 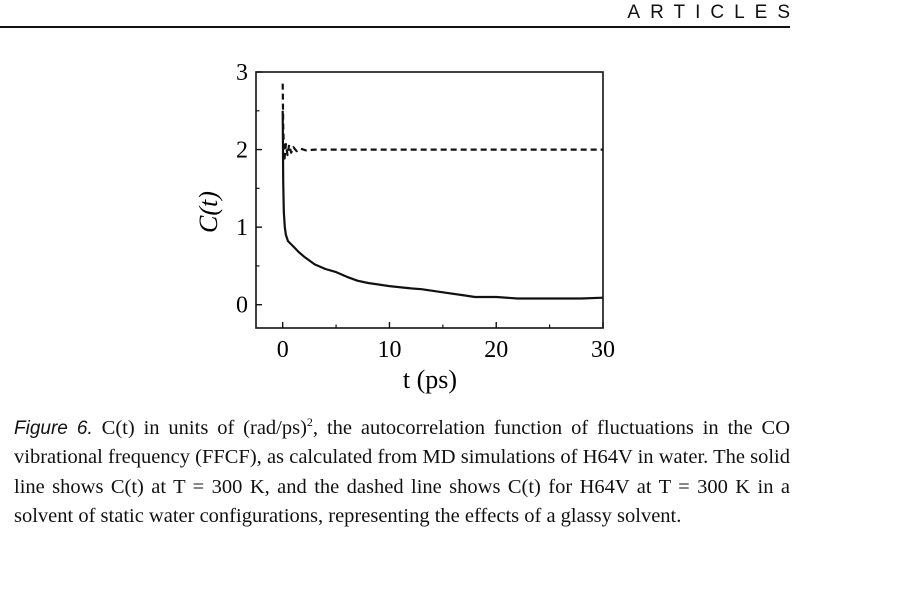 I want to click on x-tick-label: 20, so click(x=496, y=350).